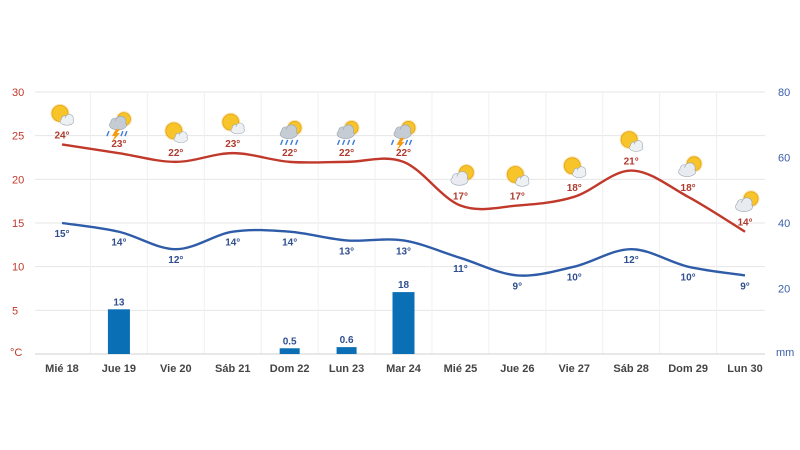 The height and width of the screenshot is (450, 800). Describe the element at coordinates (290, 341) in the screenshot. I see `precip-label: 0.5` at that location.